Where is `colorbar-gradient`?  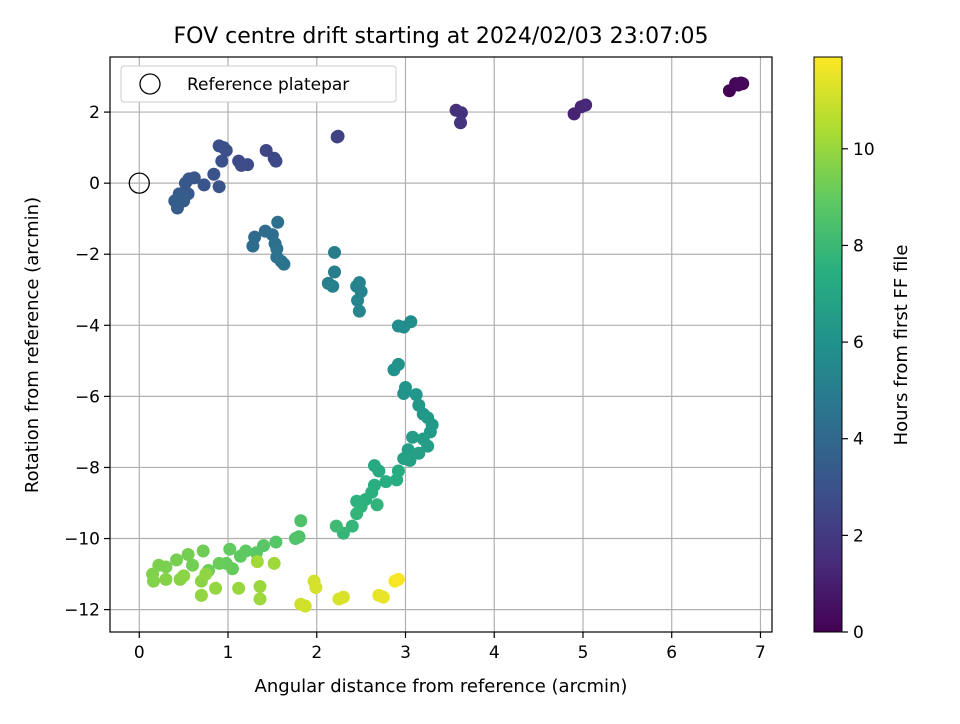 colorbar-gradient is located at coordinates (828, 344).